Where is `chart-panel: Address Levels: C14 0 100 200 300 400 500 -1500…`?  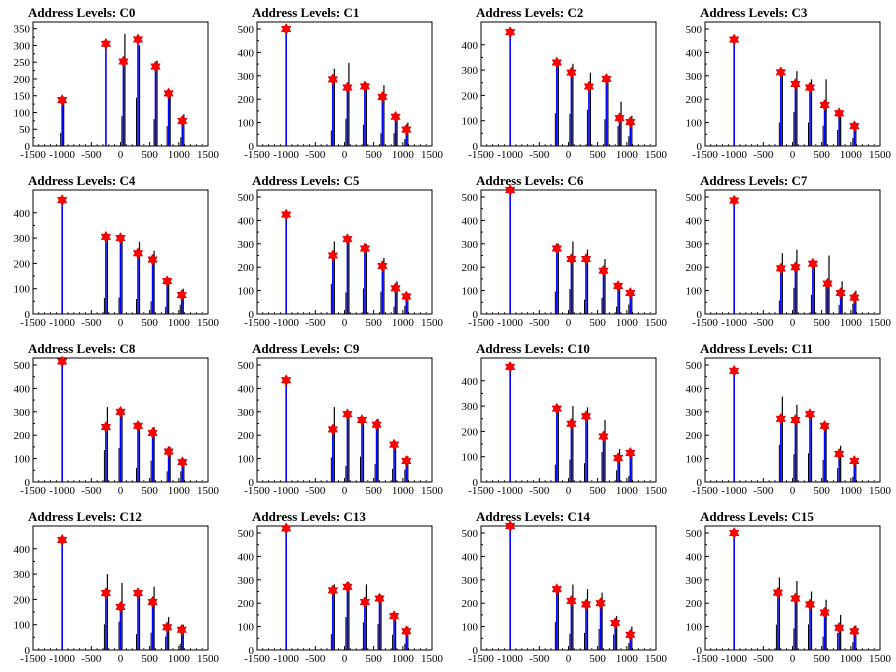 chart-panel: Address Levels: C14 0 100 200 300 400 500 -1500… is located at coordinates (560, 588).